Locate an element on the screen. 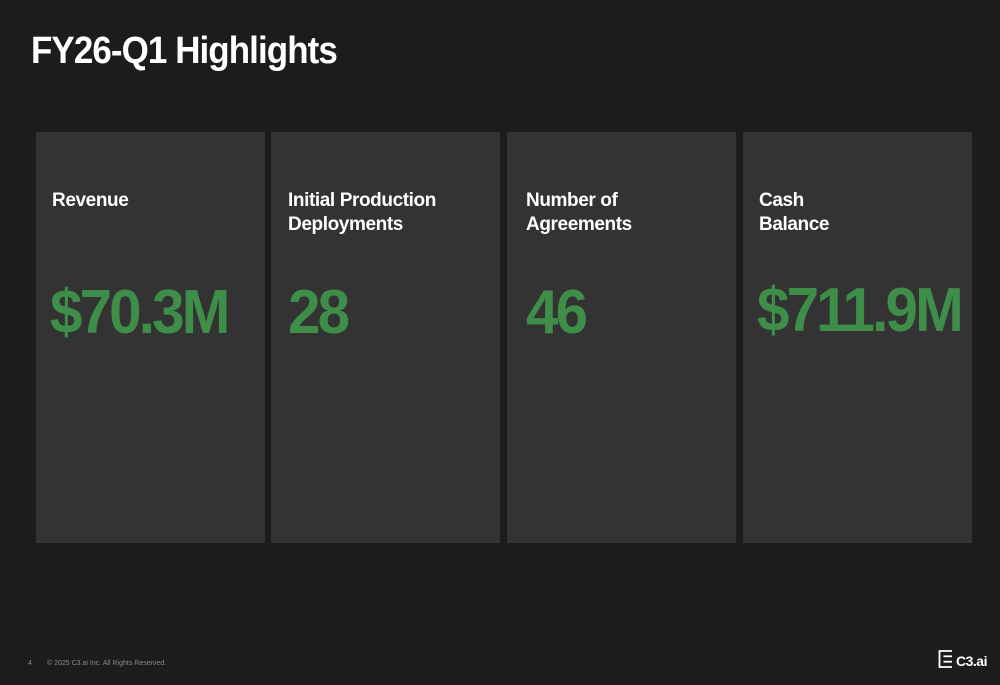 The image size is (1000, 685). metric-card-agreements: Number of Agreements 46 is located at coordinates (621, 337).